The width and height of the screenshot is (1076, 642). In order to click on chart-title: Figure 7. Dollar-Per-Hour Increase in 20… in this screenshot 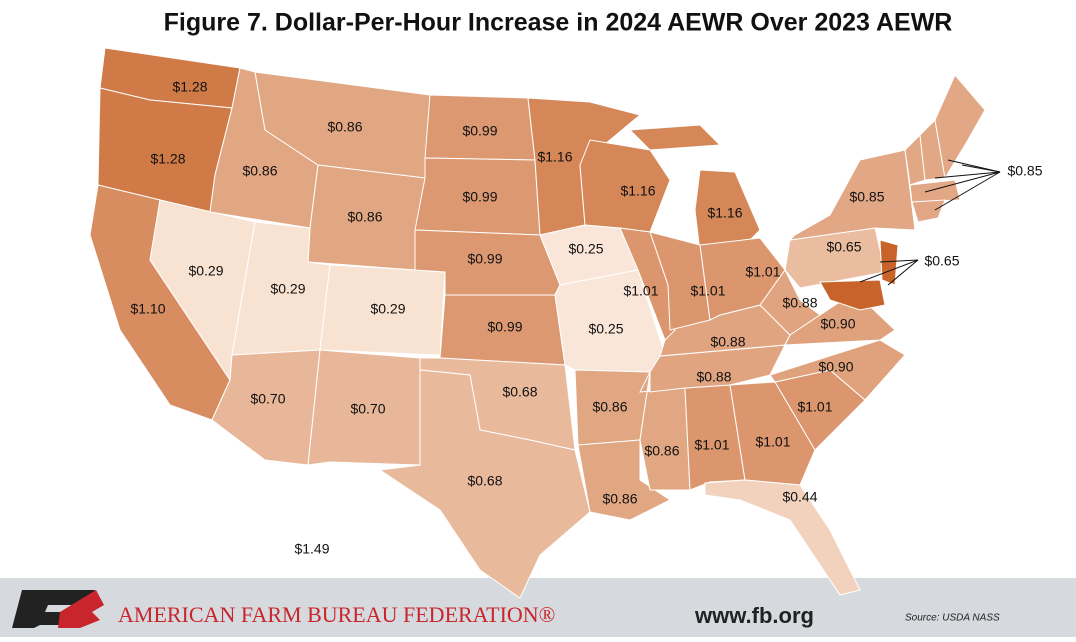, I will do `click(558, 23)`.